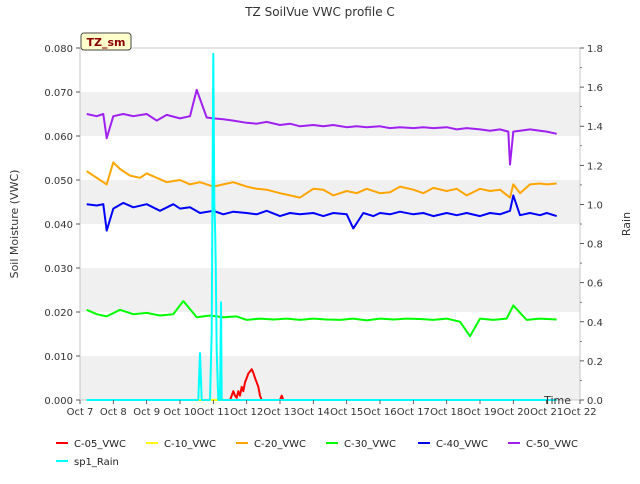 The width and height of the screenshot is (640, 484). What do you see at coordinates (179, 412) in the screenshot?
I see `x-tick-label: Oct 10` at bounding box center [179, 412].